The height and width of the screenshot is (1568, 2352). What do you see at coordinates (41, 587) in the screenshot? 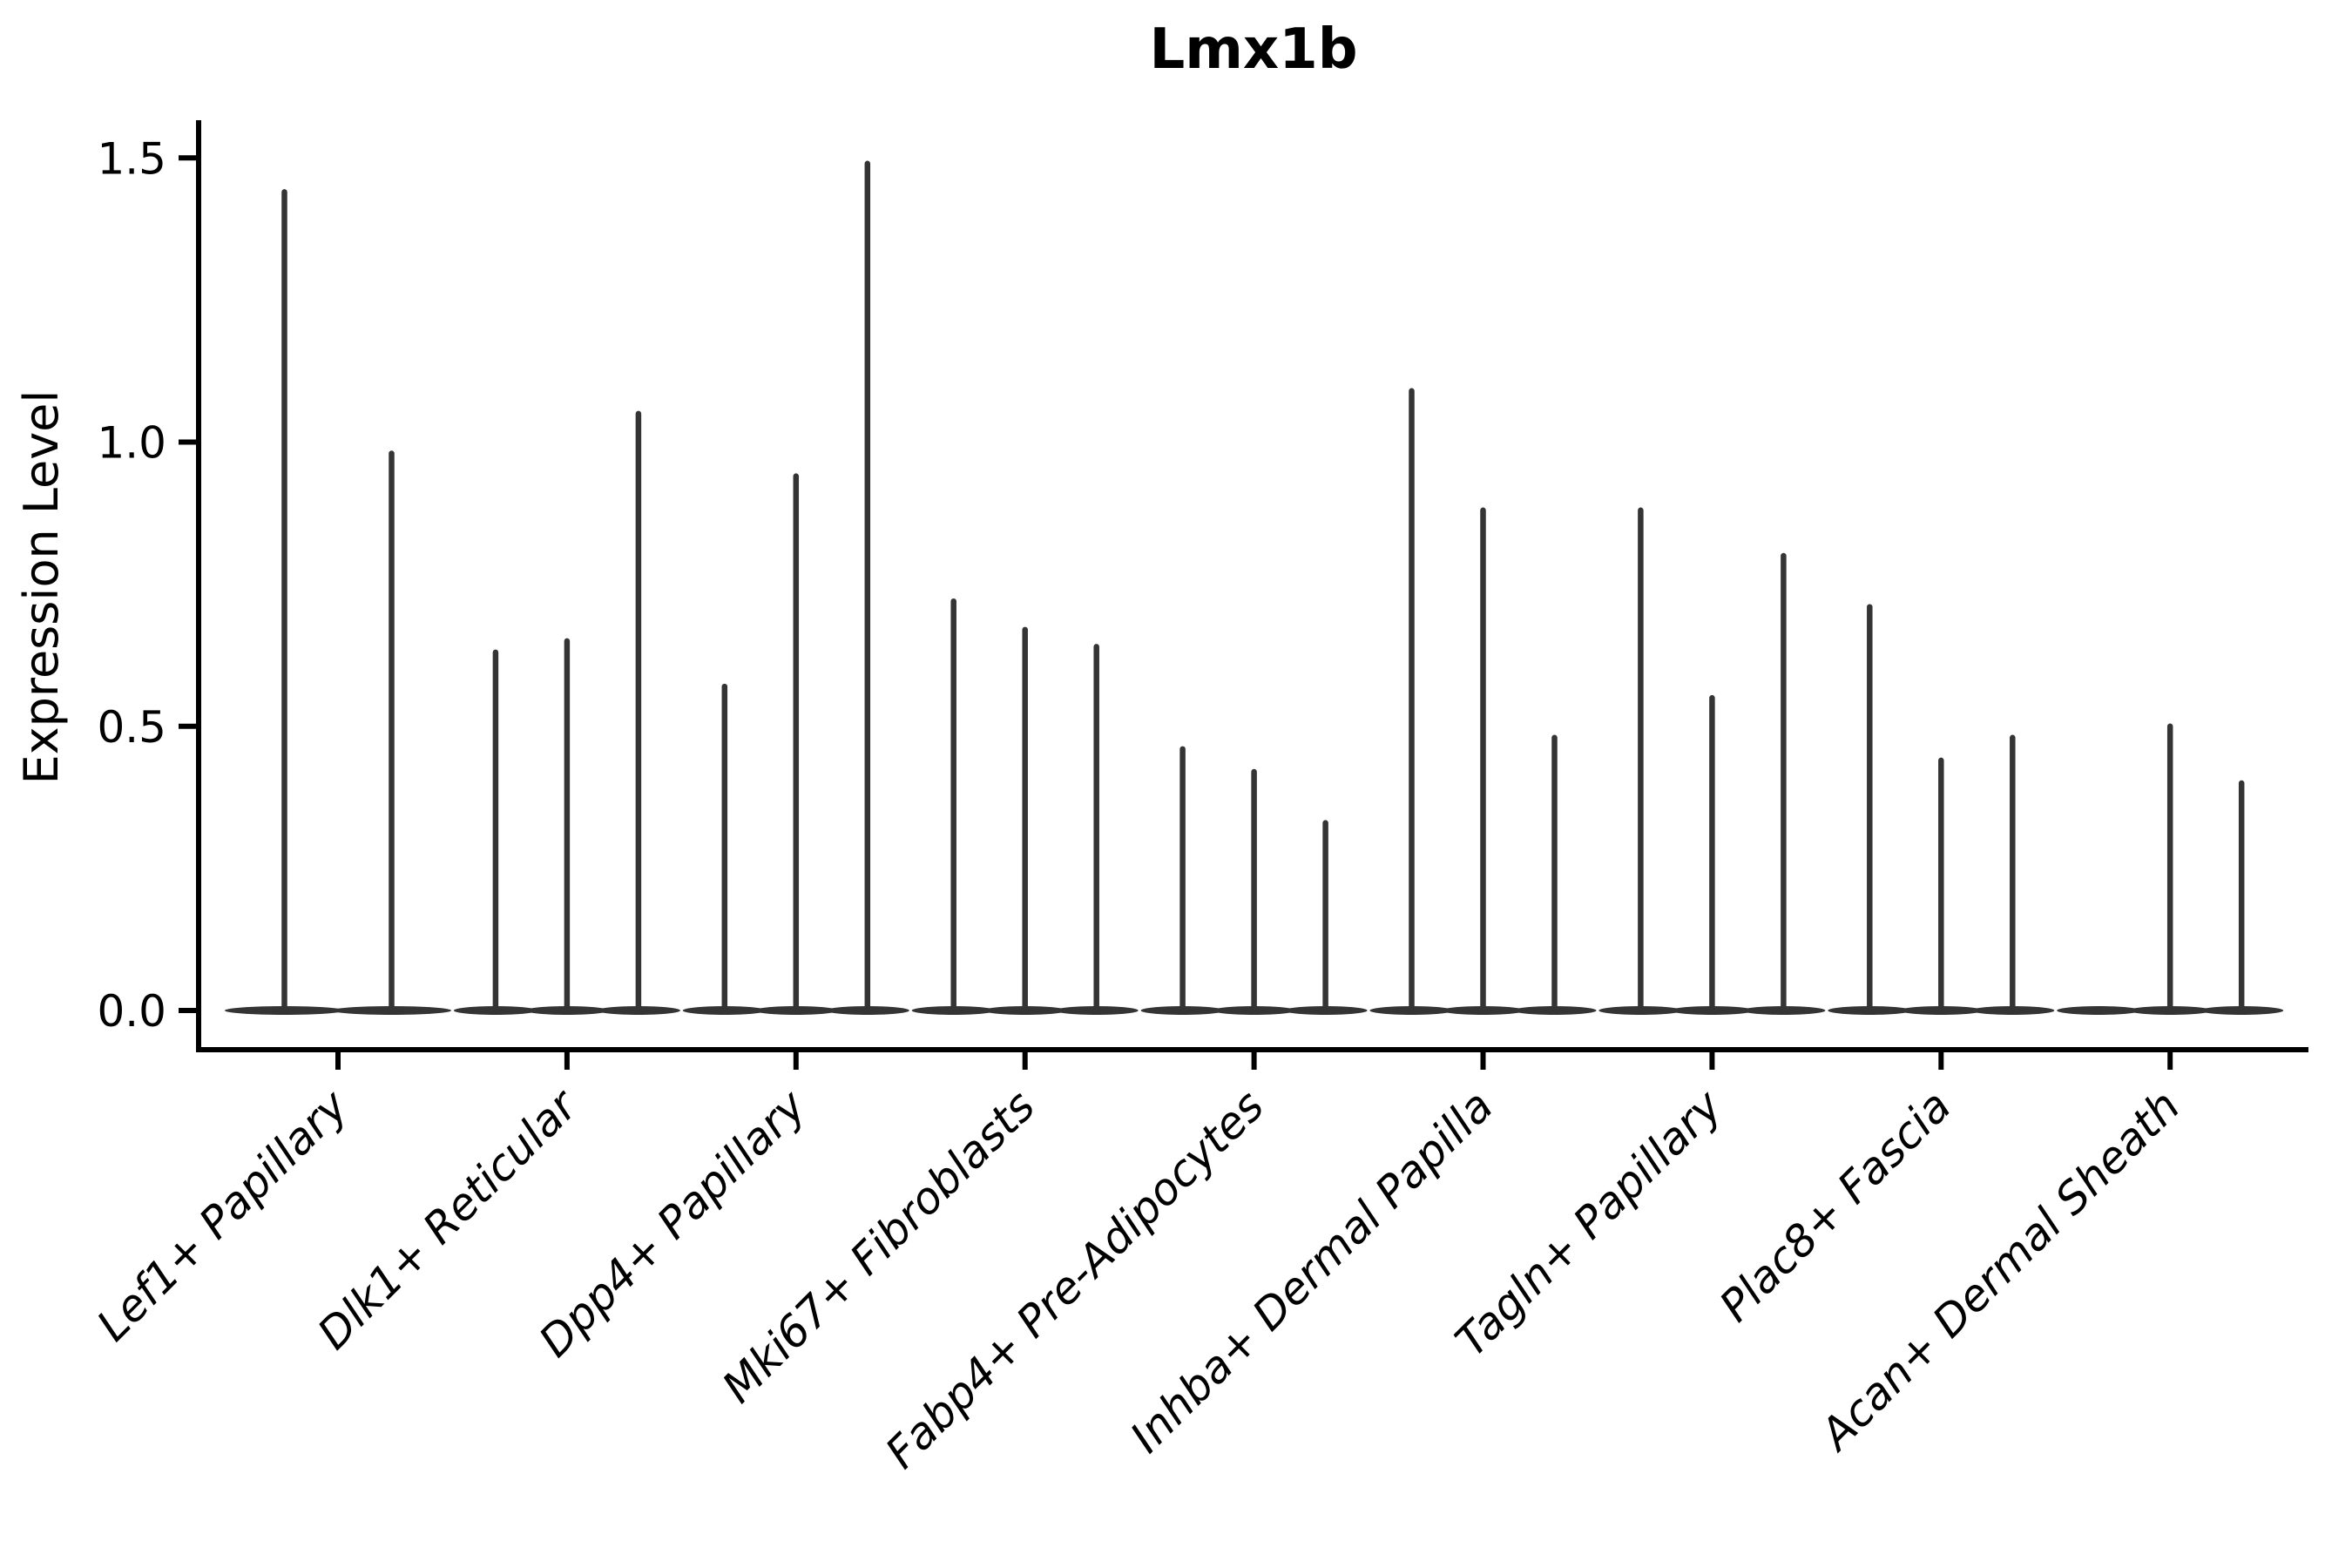
I see `y-axis-label: Expression Level` at bounding box center [41, 587].